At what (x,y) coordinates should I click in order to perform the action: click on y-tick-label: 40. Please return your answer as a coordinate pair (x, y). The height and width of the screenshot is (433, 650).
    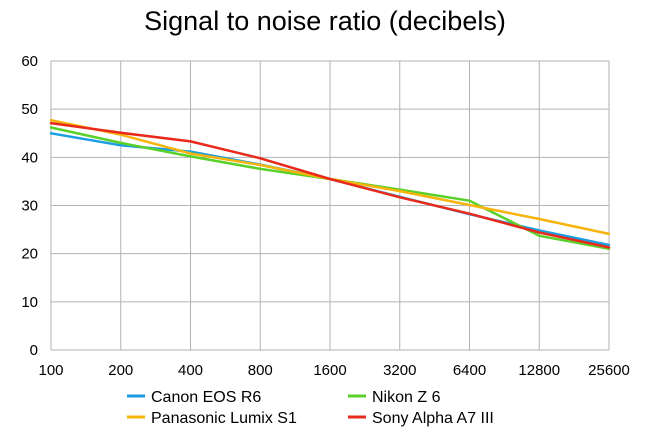
    Looking at the image, I should click on (29, 157).